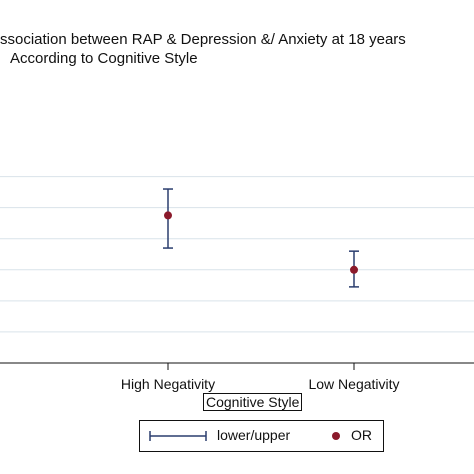 The width and height of the screenshot is (474, 474). I want to click on legend-range-swatch, so click(178, 436).